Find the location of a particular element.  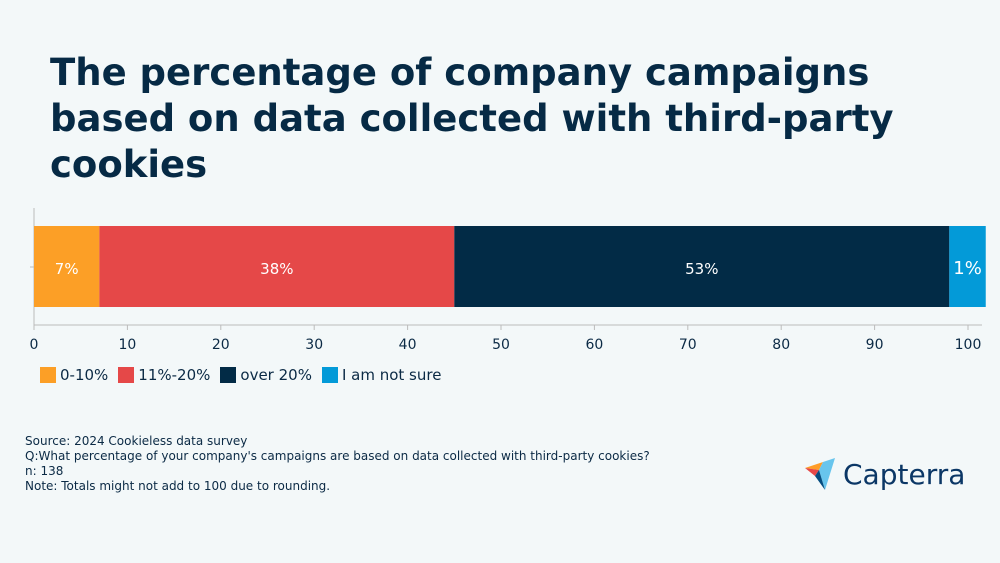

legend-label: I am not sure is located at coordinates (391, 375).